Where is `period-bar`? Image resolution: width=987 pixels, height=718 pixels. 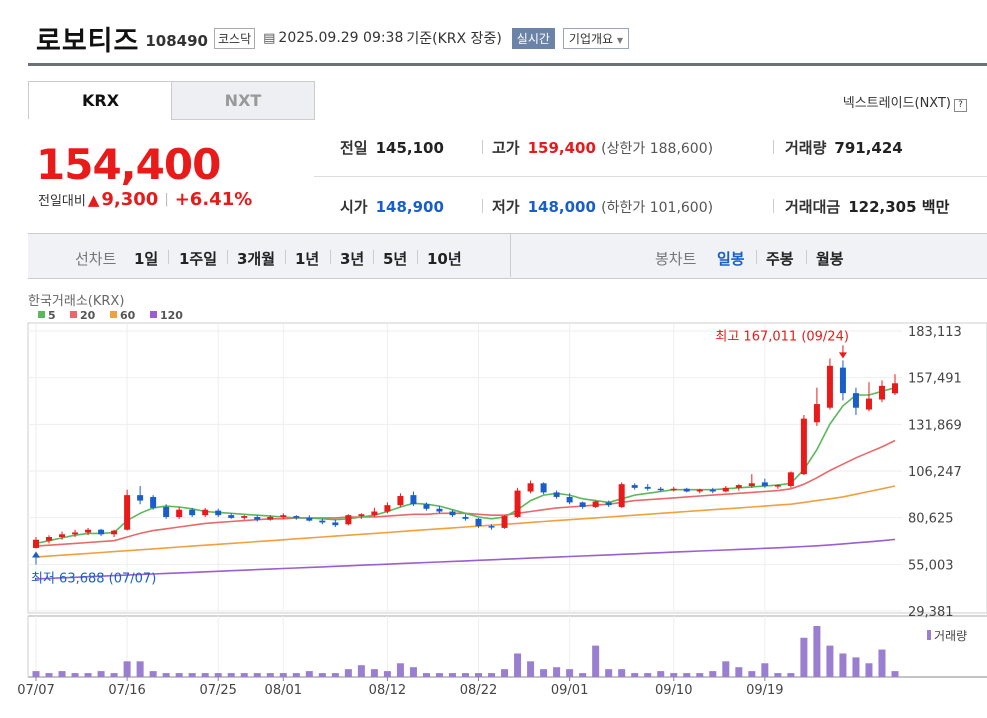 period-bar is located at coordinates (507, 256).